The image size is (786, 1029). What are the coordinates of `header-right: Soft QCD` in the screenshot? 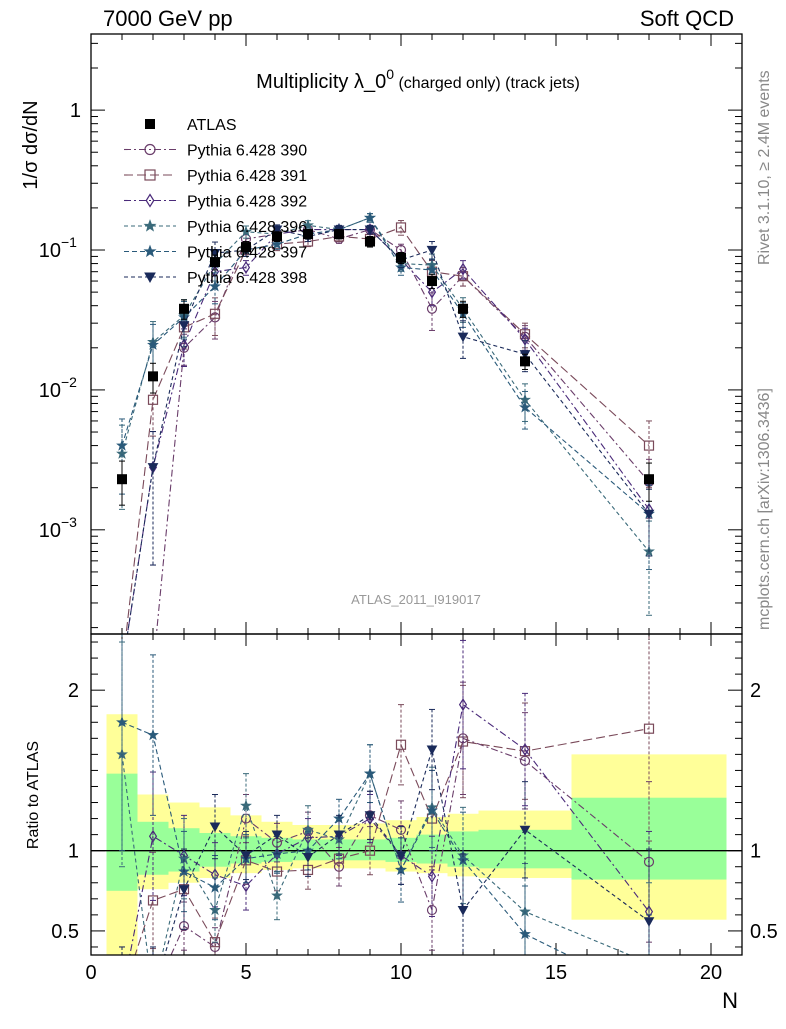 It's located at (686, 18).